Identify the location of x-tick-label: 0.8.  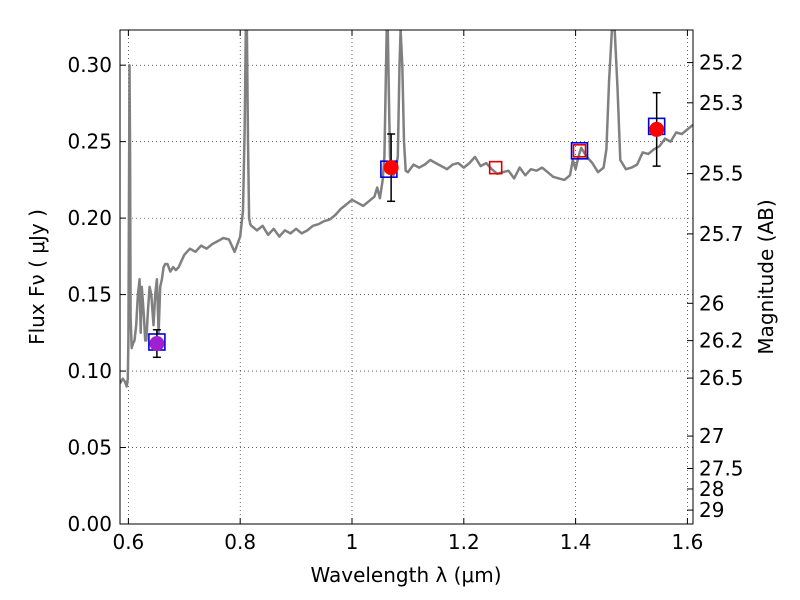
(240, 542).